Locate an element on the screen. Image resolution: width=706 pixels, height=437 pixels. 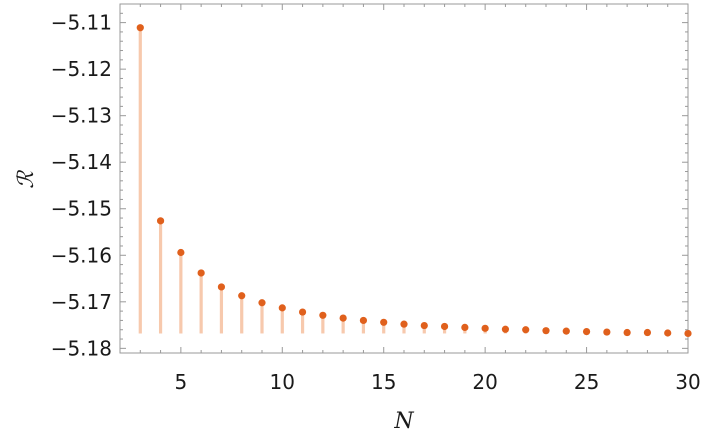
y-axis-label: ℛ is located at coordinates (26, 179).